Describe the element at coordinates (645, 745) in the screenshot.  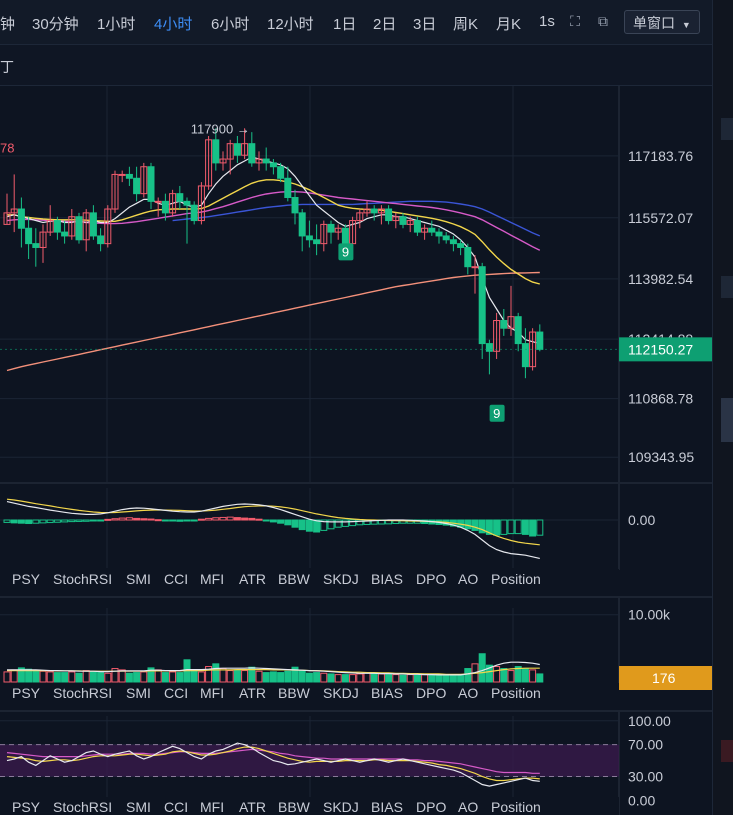
I see `y-tick-label: 70.00` at that location.